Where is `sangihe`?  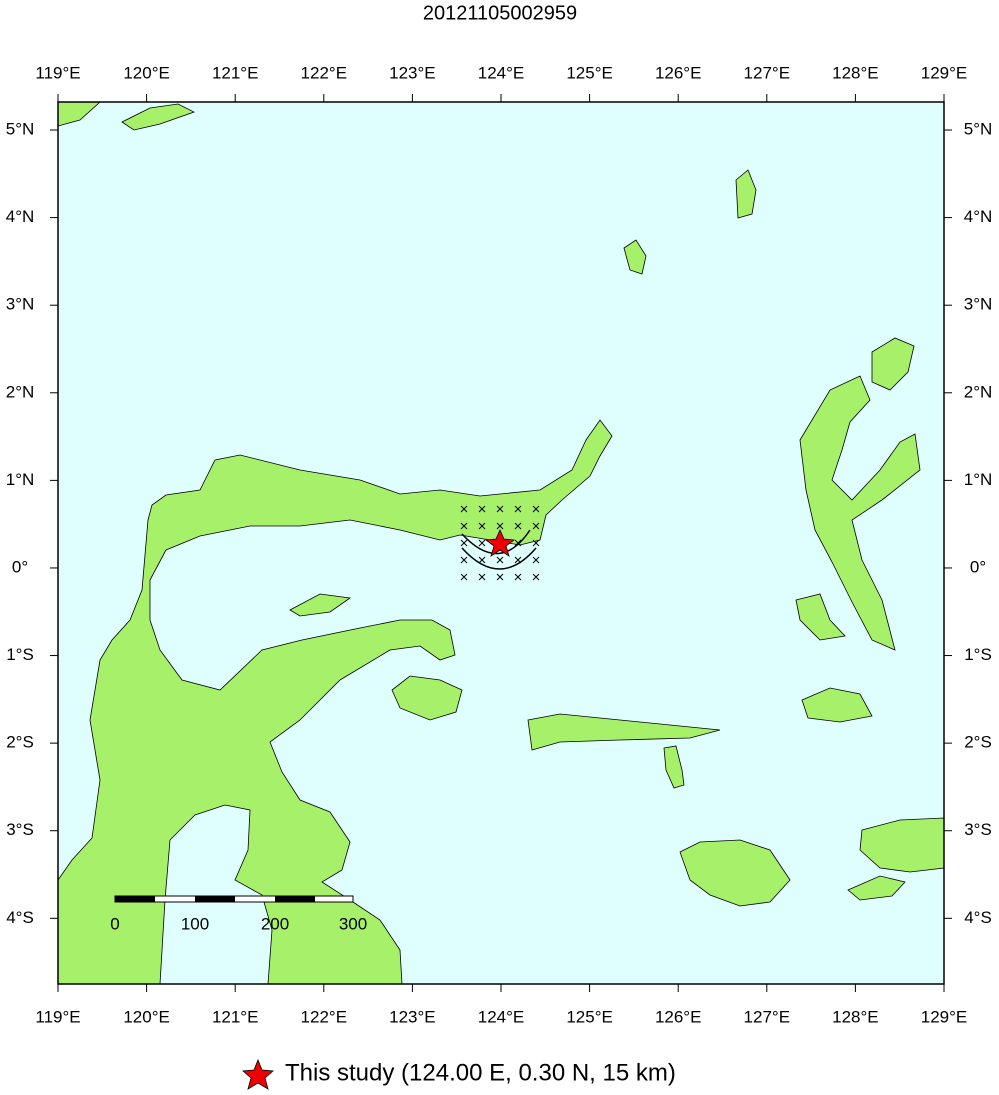
sangihe is located at coordinates (635, 257).